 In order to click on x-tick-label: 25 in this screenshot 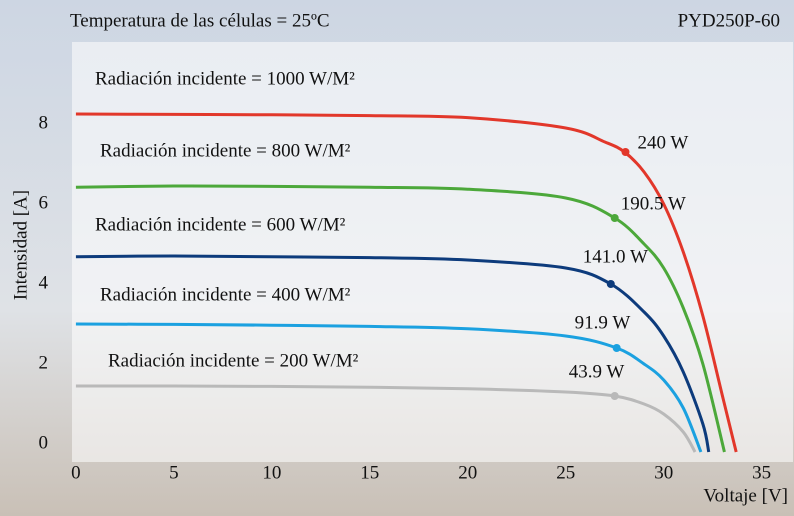, I will do `click(565, 472)`.